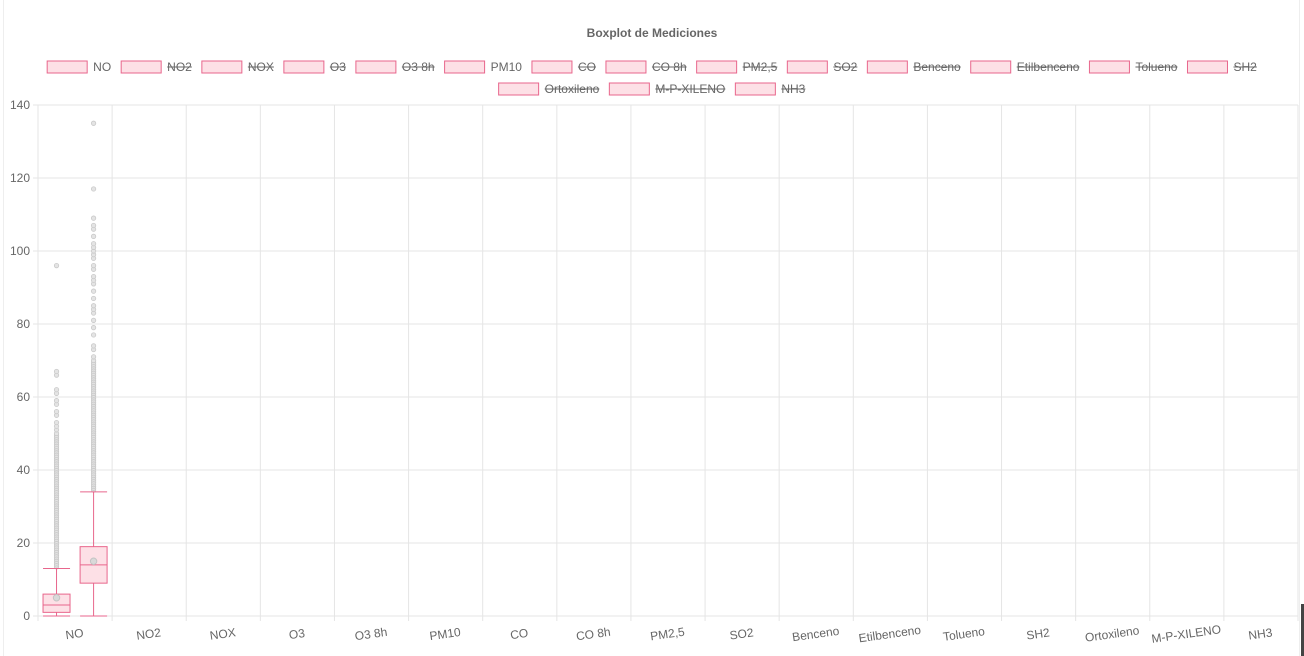  I want to click on y-tick-label: 0, so click(26, 616).